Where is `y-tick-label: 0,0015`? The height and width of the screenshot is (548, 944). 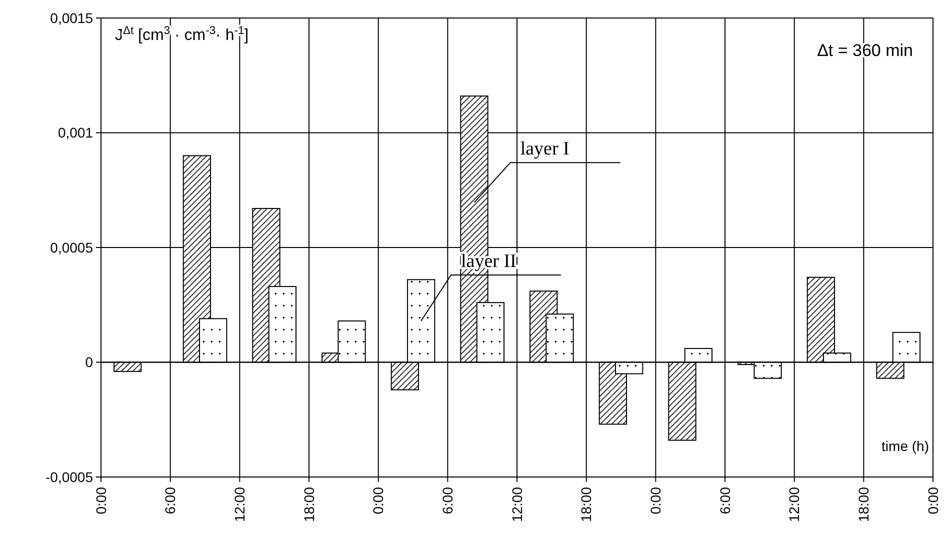
y-tick-label: 0,0015 is located at coordinates (72, 18).